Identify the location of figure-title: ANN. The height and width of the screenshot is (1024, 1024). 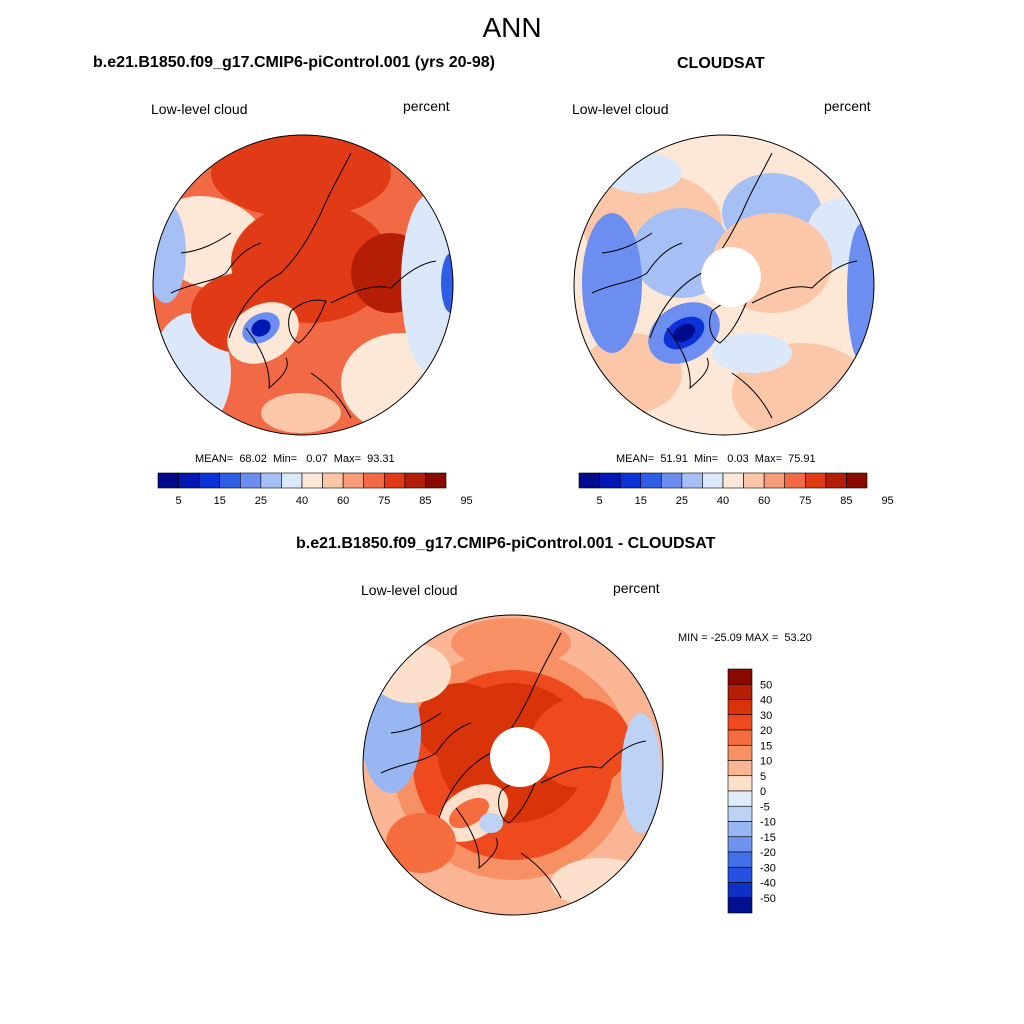
(512, 27).